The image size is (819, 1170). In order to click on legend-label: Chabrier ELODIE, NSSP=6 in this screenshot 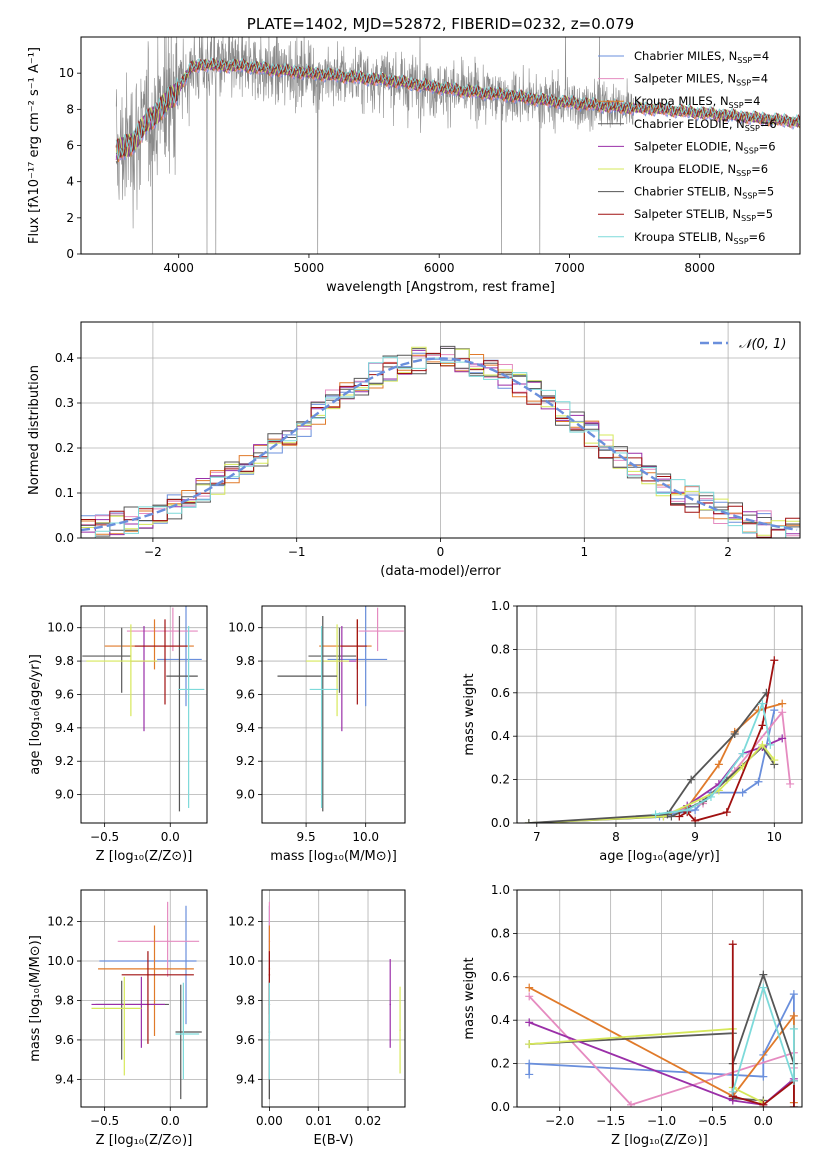, I will do `click(705, 125)`.